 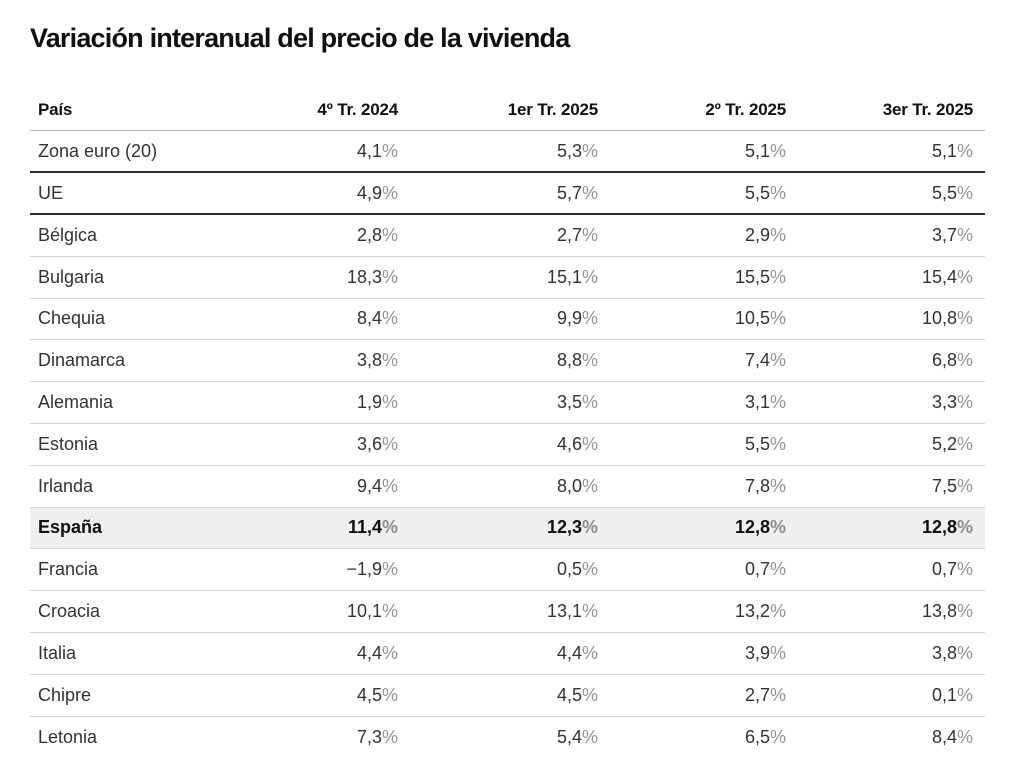 What do you see at coordinates (369, 443) in the screenshot?
I see `value-number: 3,6` at bounding box center [369, 443].